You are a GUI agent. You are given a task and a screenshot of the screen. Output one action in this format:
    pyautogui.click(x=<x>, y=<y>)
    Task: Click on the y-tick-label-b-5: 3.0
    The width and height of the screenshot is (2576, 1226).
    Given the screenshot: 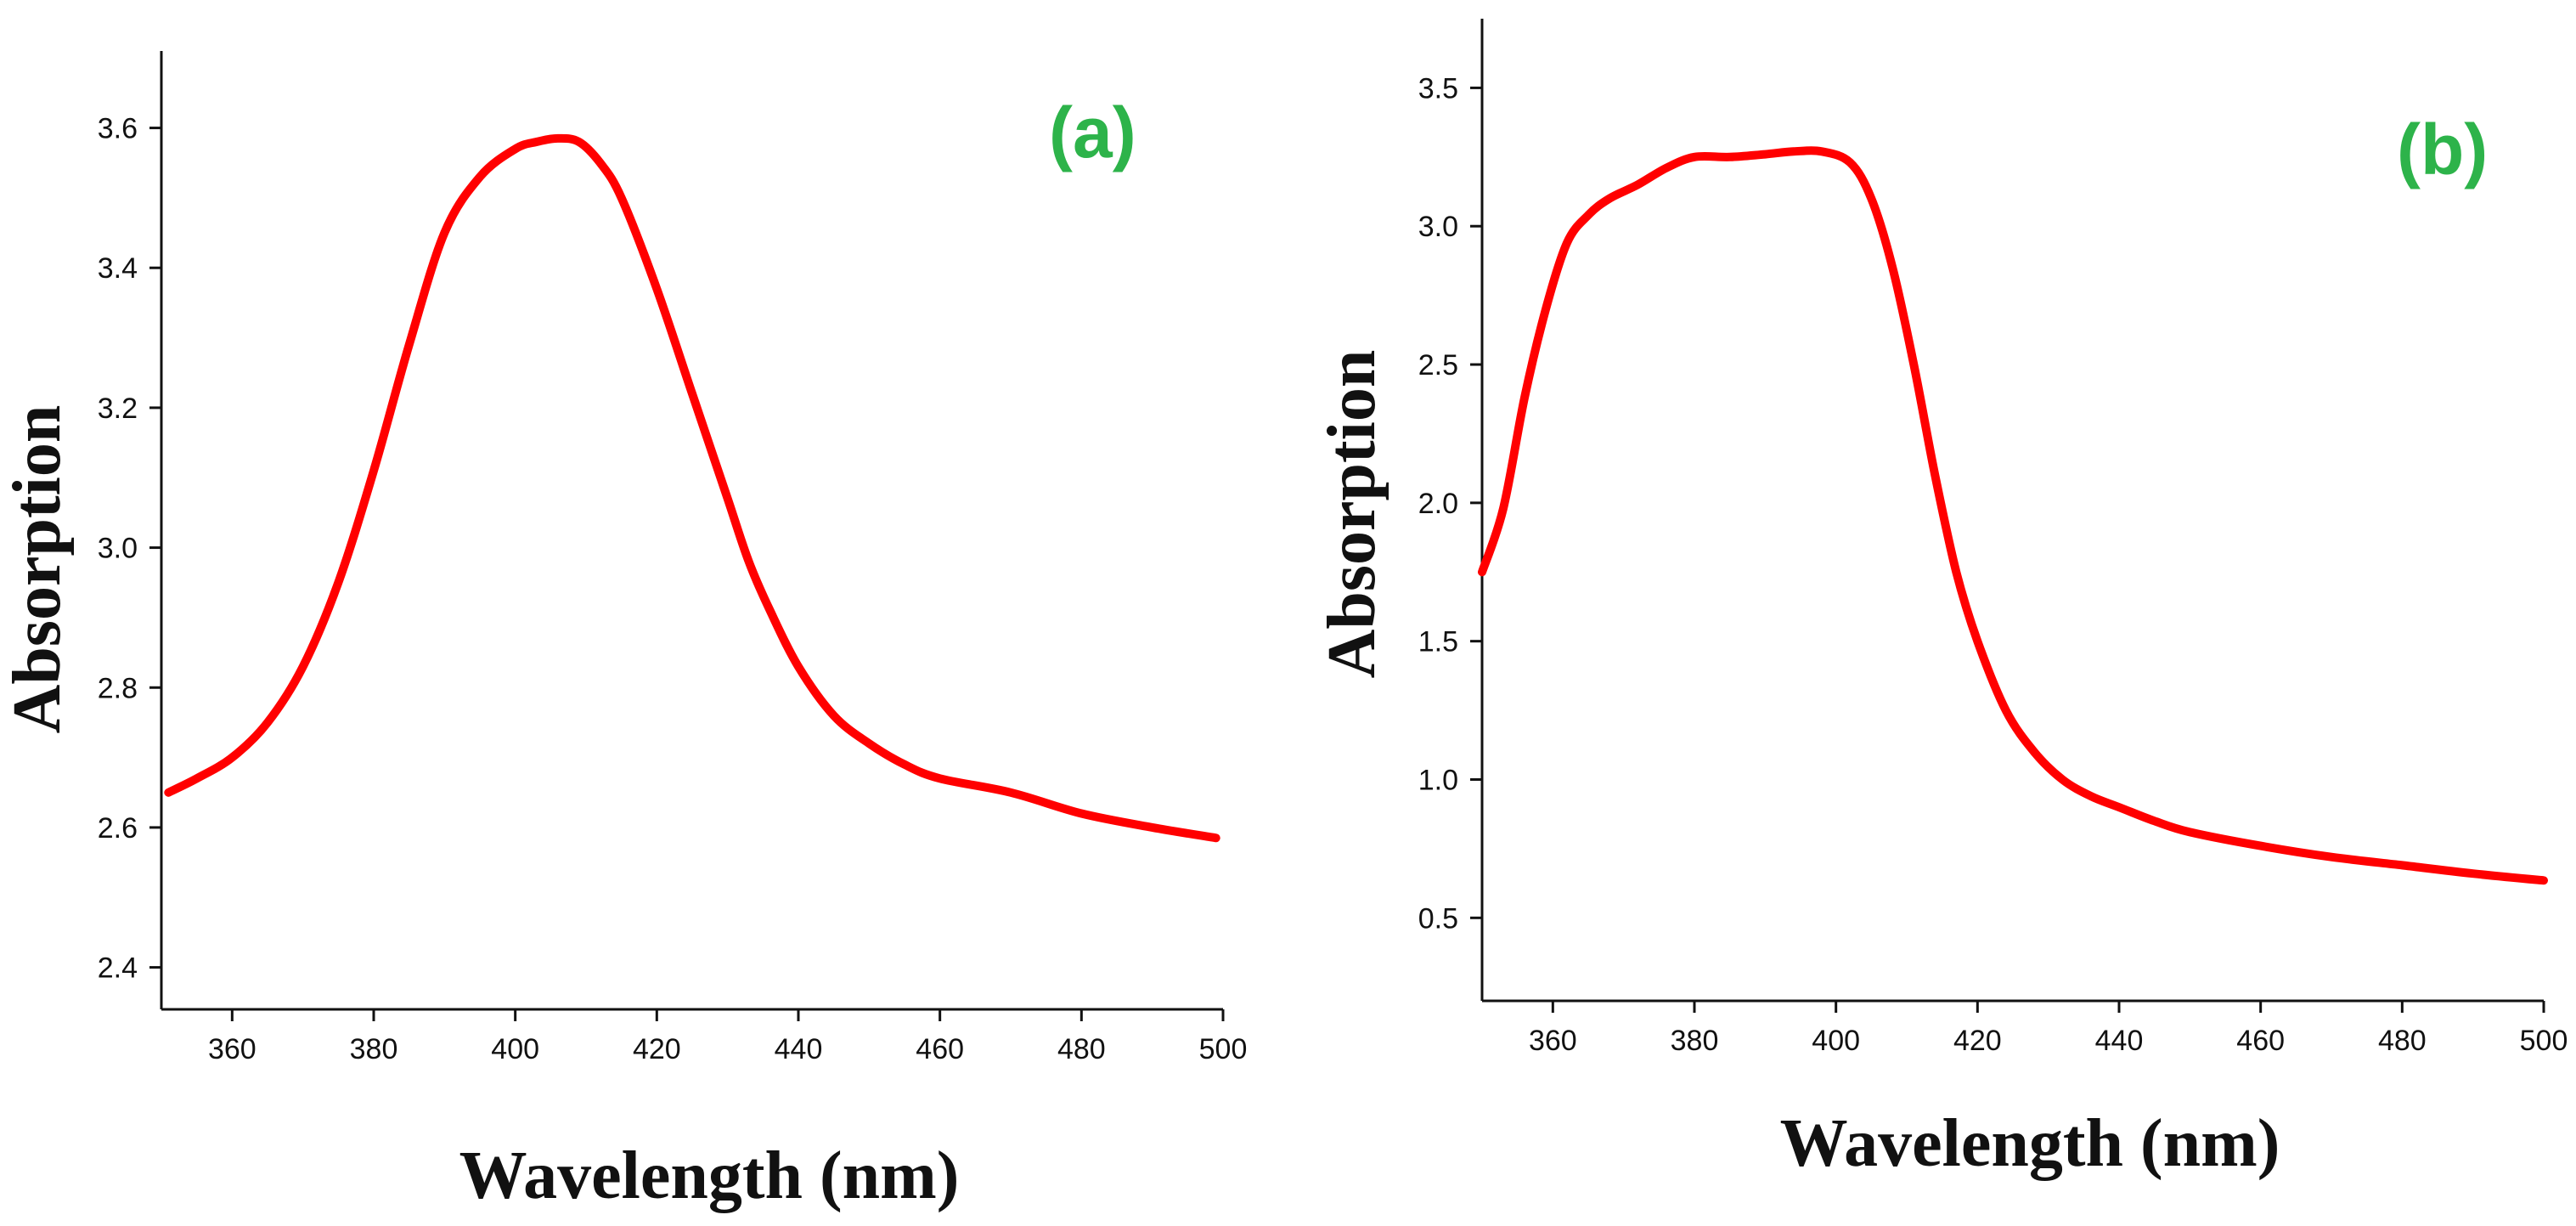 What is the action you would take?
    pyautogui.click(x=1438, y=227)
    